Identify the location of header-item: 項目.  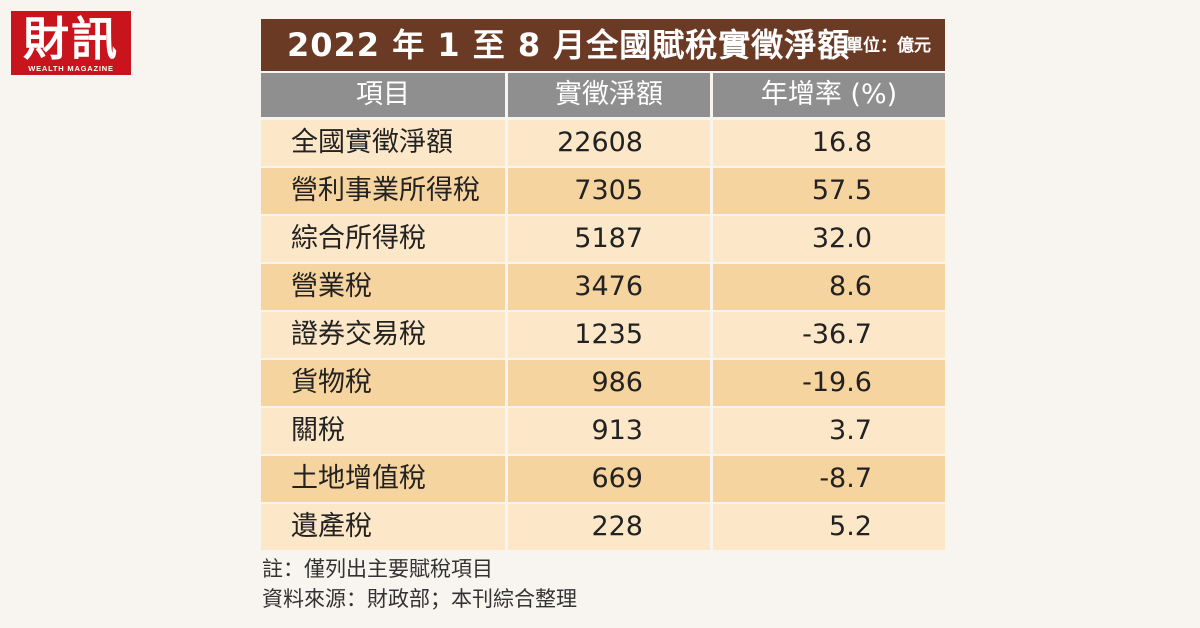
(383, 94).